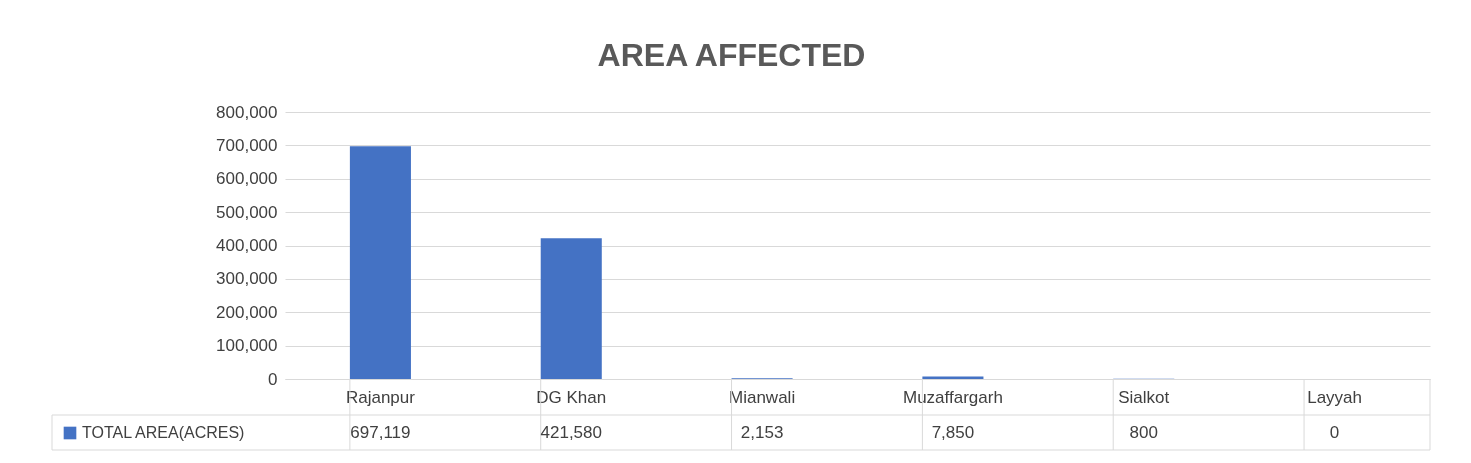 Image resolution: width=1471 pixels, height=463 pixels. Describe the element at coordinates (571, 397) in the screenshot. I see `x-tick-label: DG Khan` at that location.